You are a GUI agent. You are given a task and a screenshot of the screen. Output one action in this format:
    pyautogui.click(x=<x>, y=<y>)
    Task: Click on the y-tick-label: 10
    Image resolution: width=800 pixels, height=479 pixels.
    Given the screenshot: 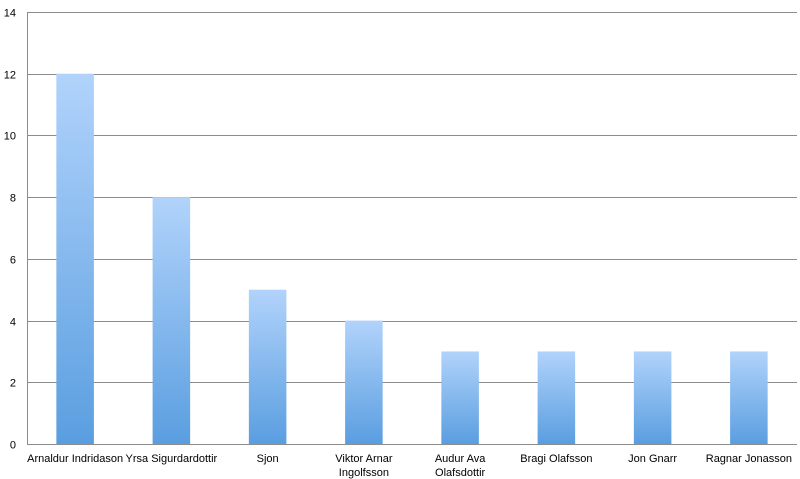 What is the action you would take?
    pyautogui.click(x=10, y=137)
    